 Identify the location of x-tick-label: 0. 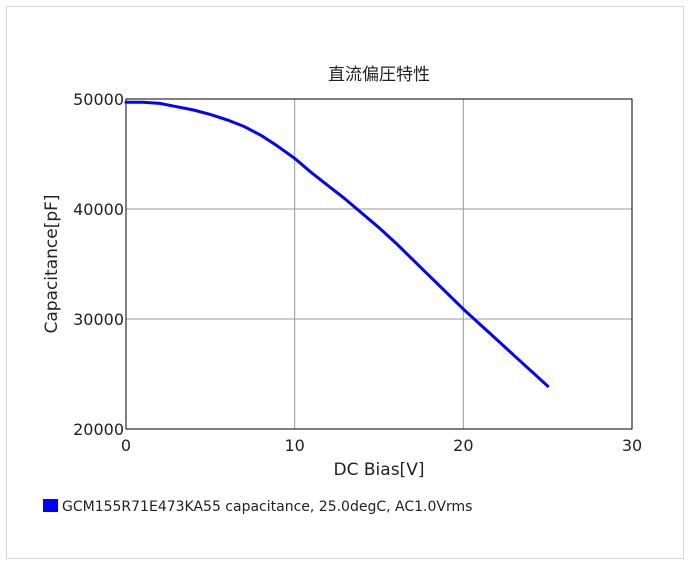
(126, 445).